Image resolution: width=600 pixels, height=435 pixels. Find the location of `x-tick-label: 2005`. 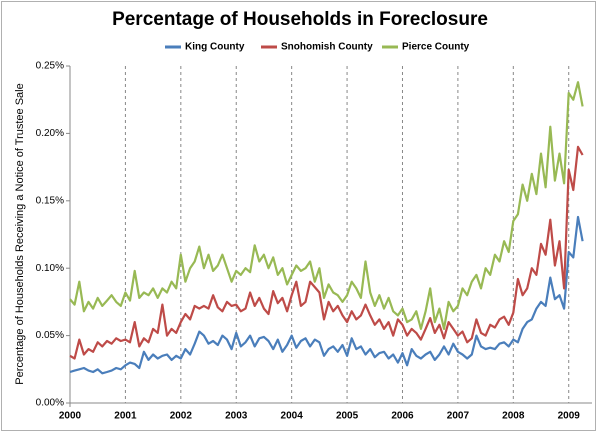

x-tick-label: 2005 is located at coordinates (347, 416).